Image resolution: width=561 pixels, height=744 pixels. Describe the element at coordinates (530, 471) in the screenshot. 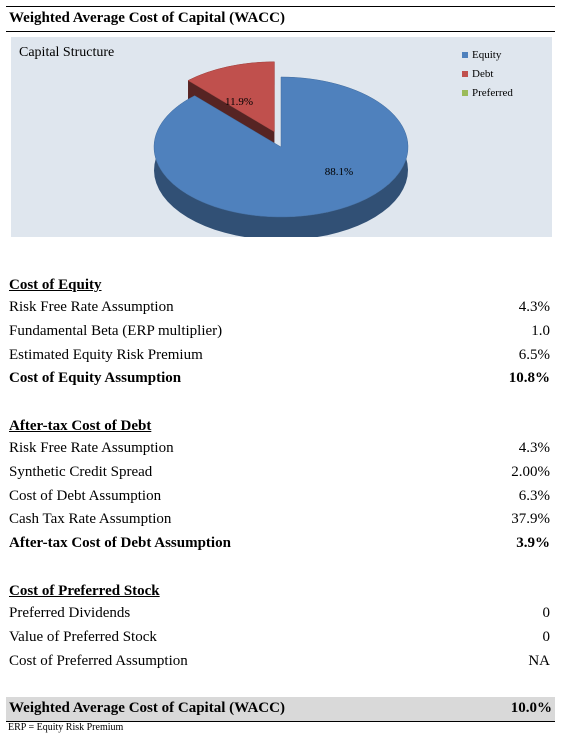

I see `row-value: 2.00%` at that location.